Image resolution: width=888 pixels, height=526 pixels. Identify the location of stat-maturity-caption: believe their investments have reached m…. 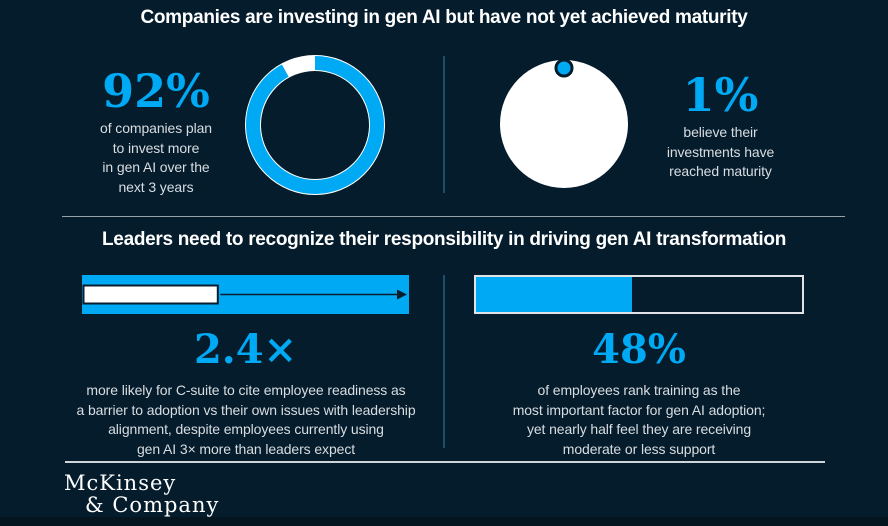
(720, 151).